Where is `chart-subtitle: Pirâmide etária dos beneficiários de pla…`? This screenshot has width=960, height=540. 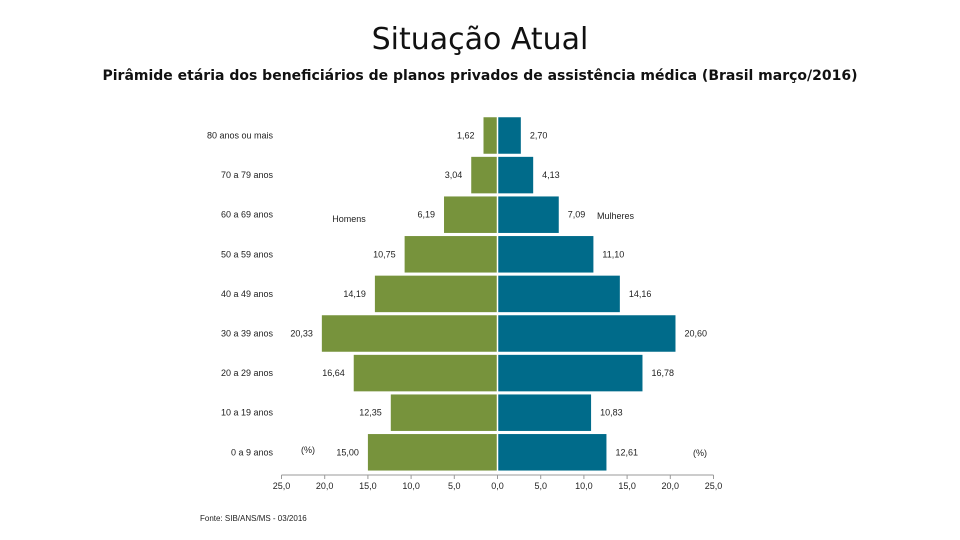
chart-subtitle: Pirâmide etária dos beneficiários de pla… is located at coordinates (480, 76).